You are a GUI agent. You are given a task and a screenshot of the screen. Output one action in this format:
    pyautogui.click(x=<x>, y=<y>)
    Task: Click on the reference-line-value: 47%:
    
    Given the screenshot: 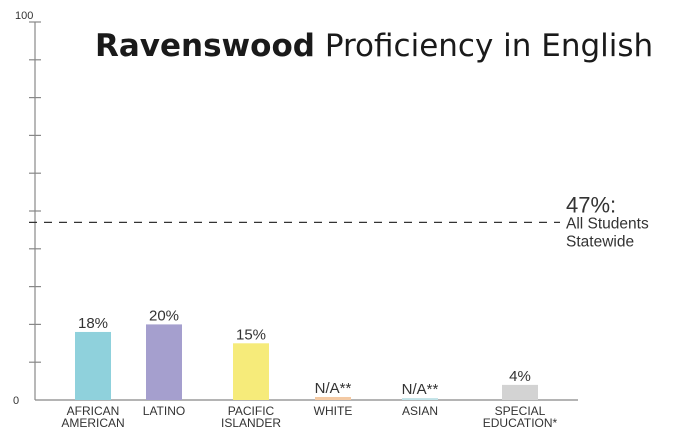 What is the action you would take?
    pyautogui.click(x=591, y=204)
    